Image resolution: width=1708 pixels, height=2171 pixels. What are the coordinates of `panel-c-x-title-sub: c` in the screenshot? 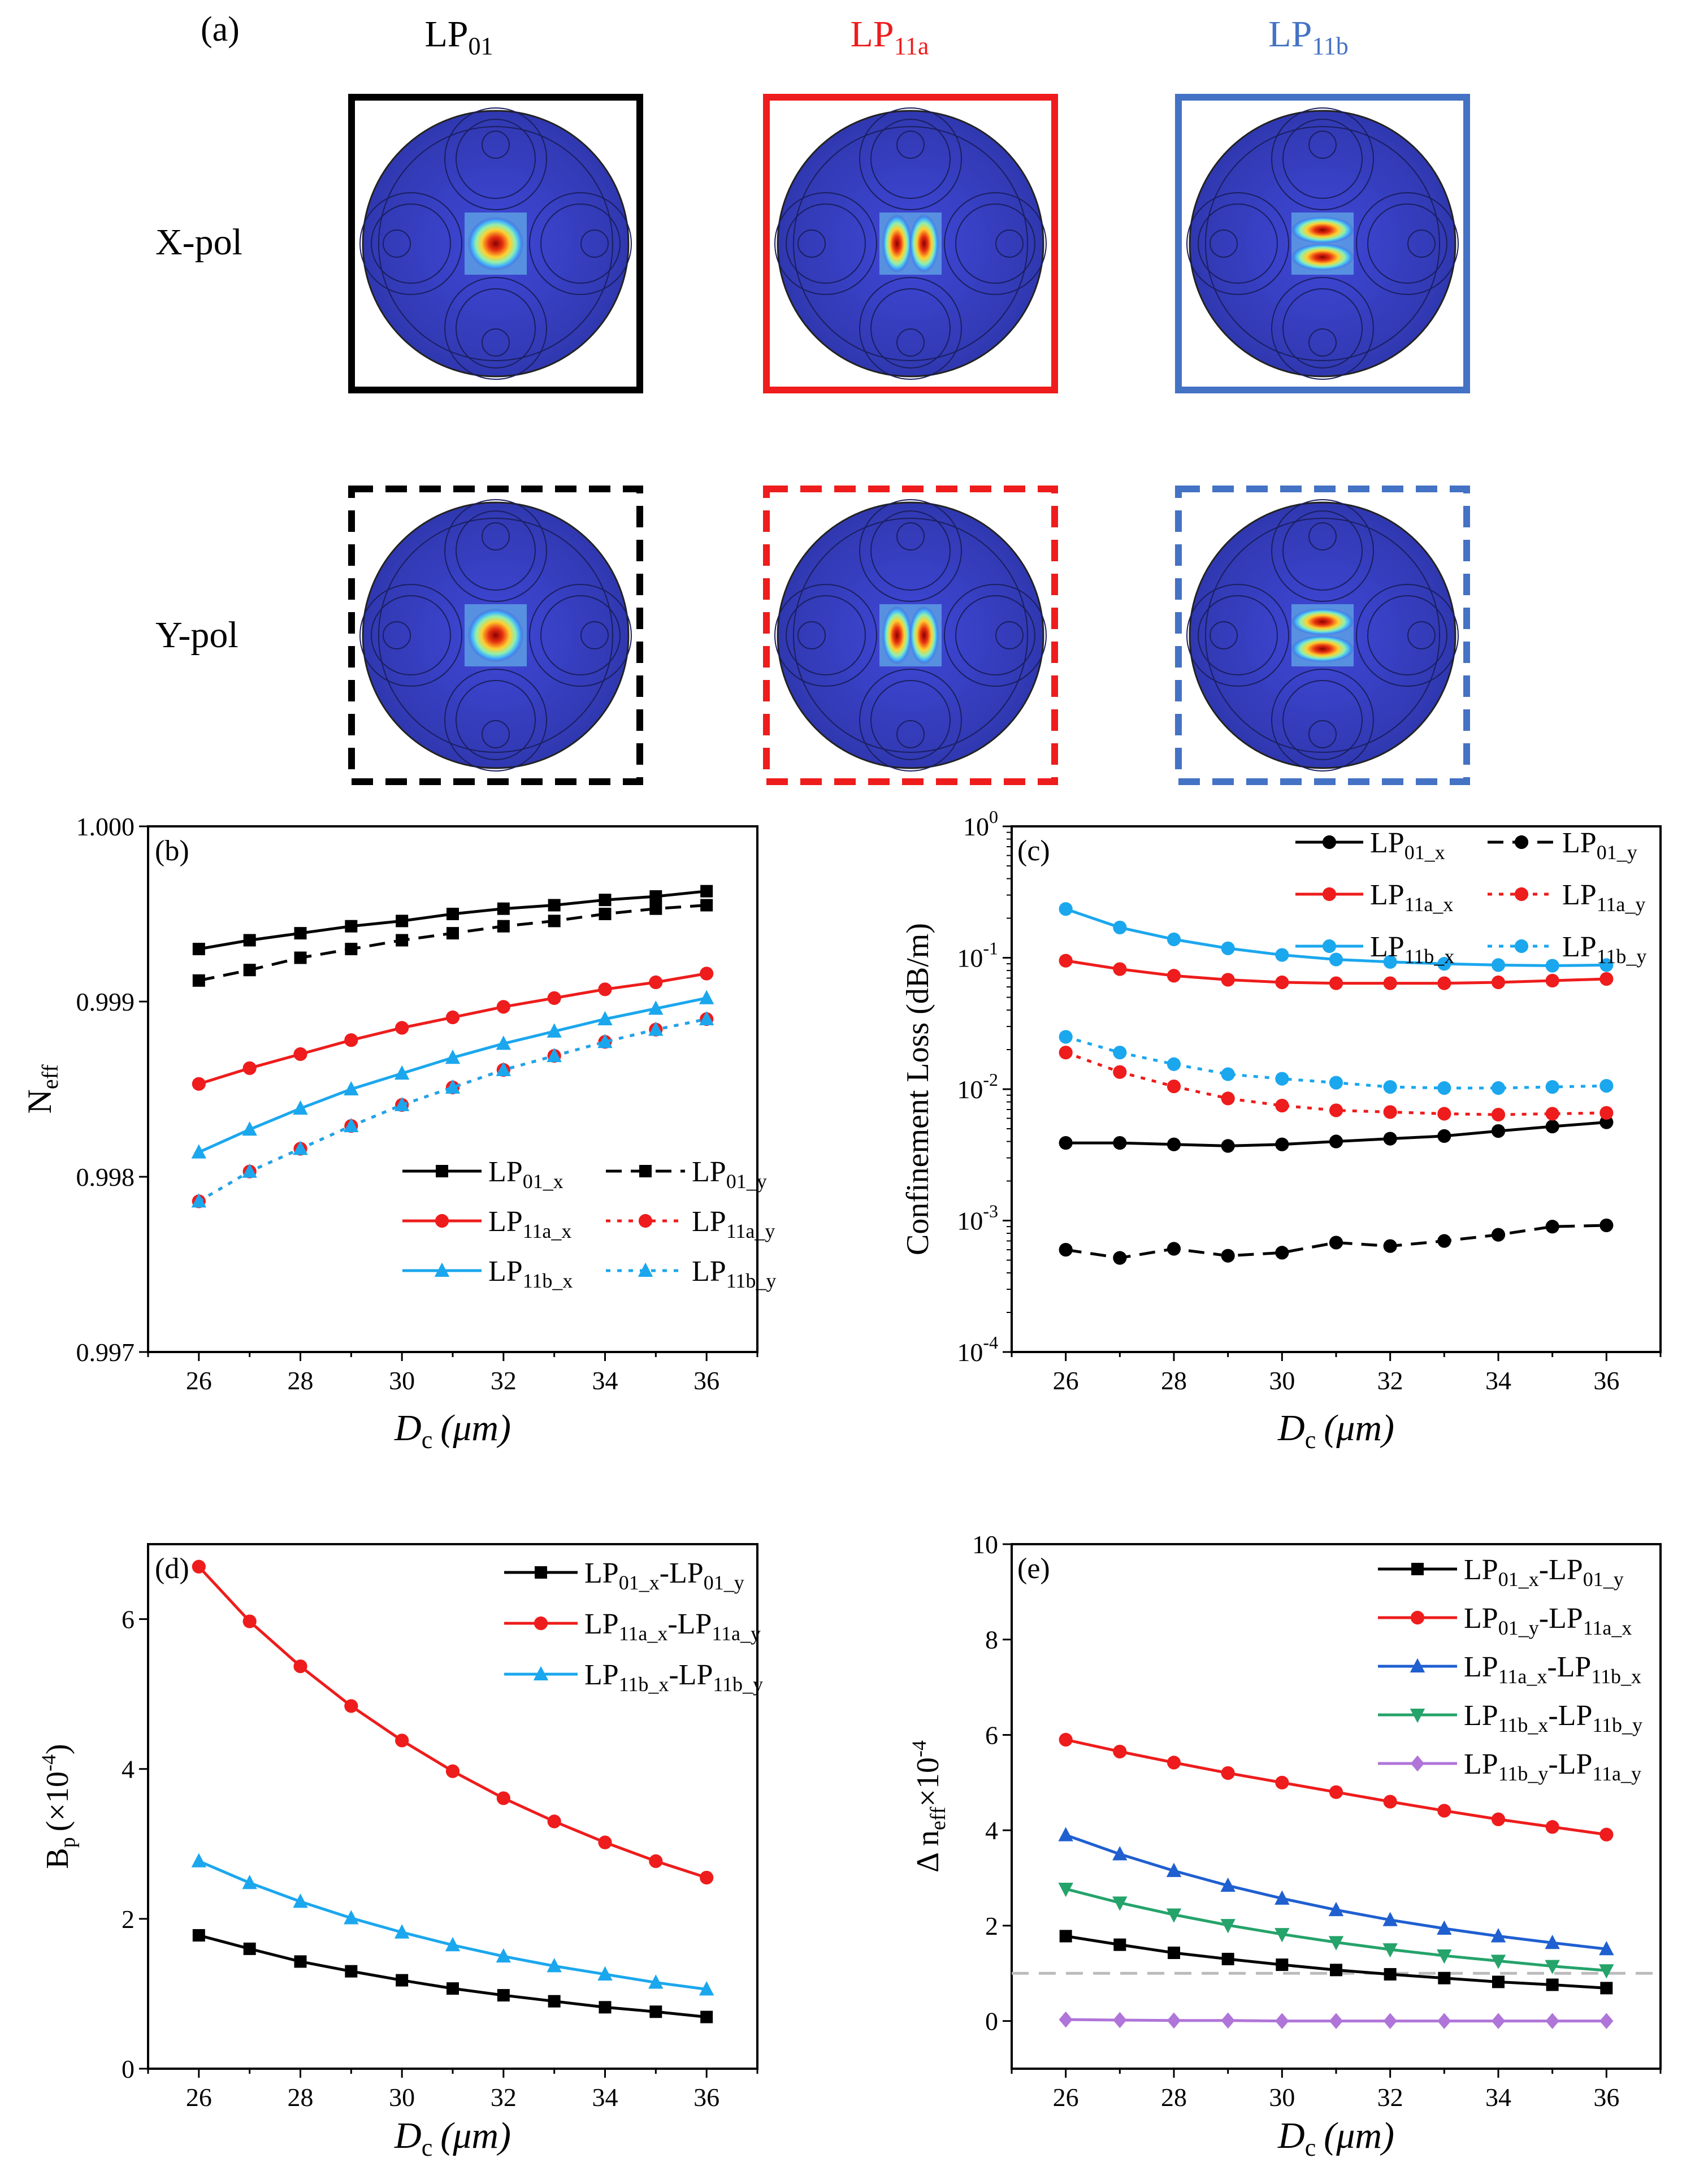 It's located at (1310, 1440).